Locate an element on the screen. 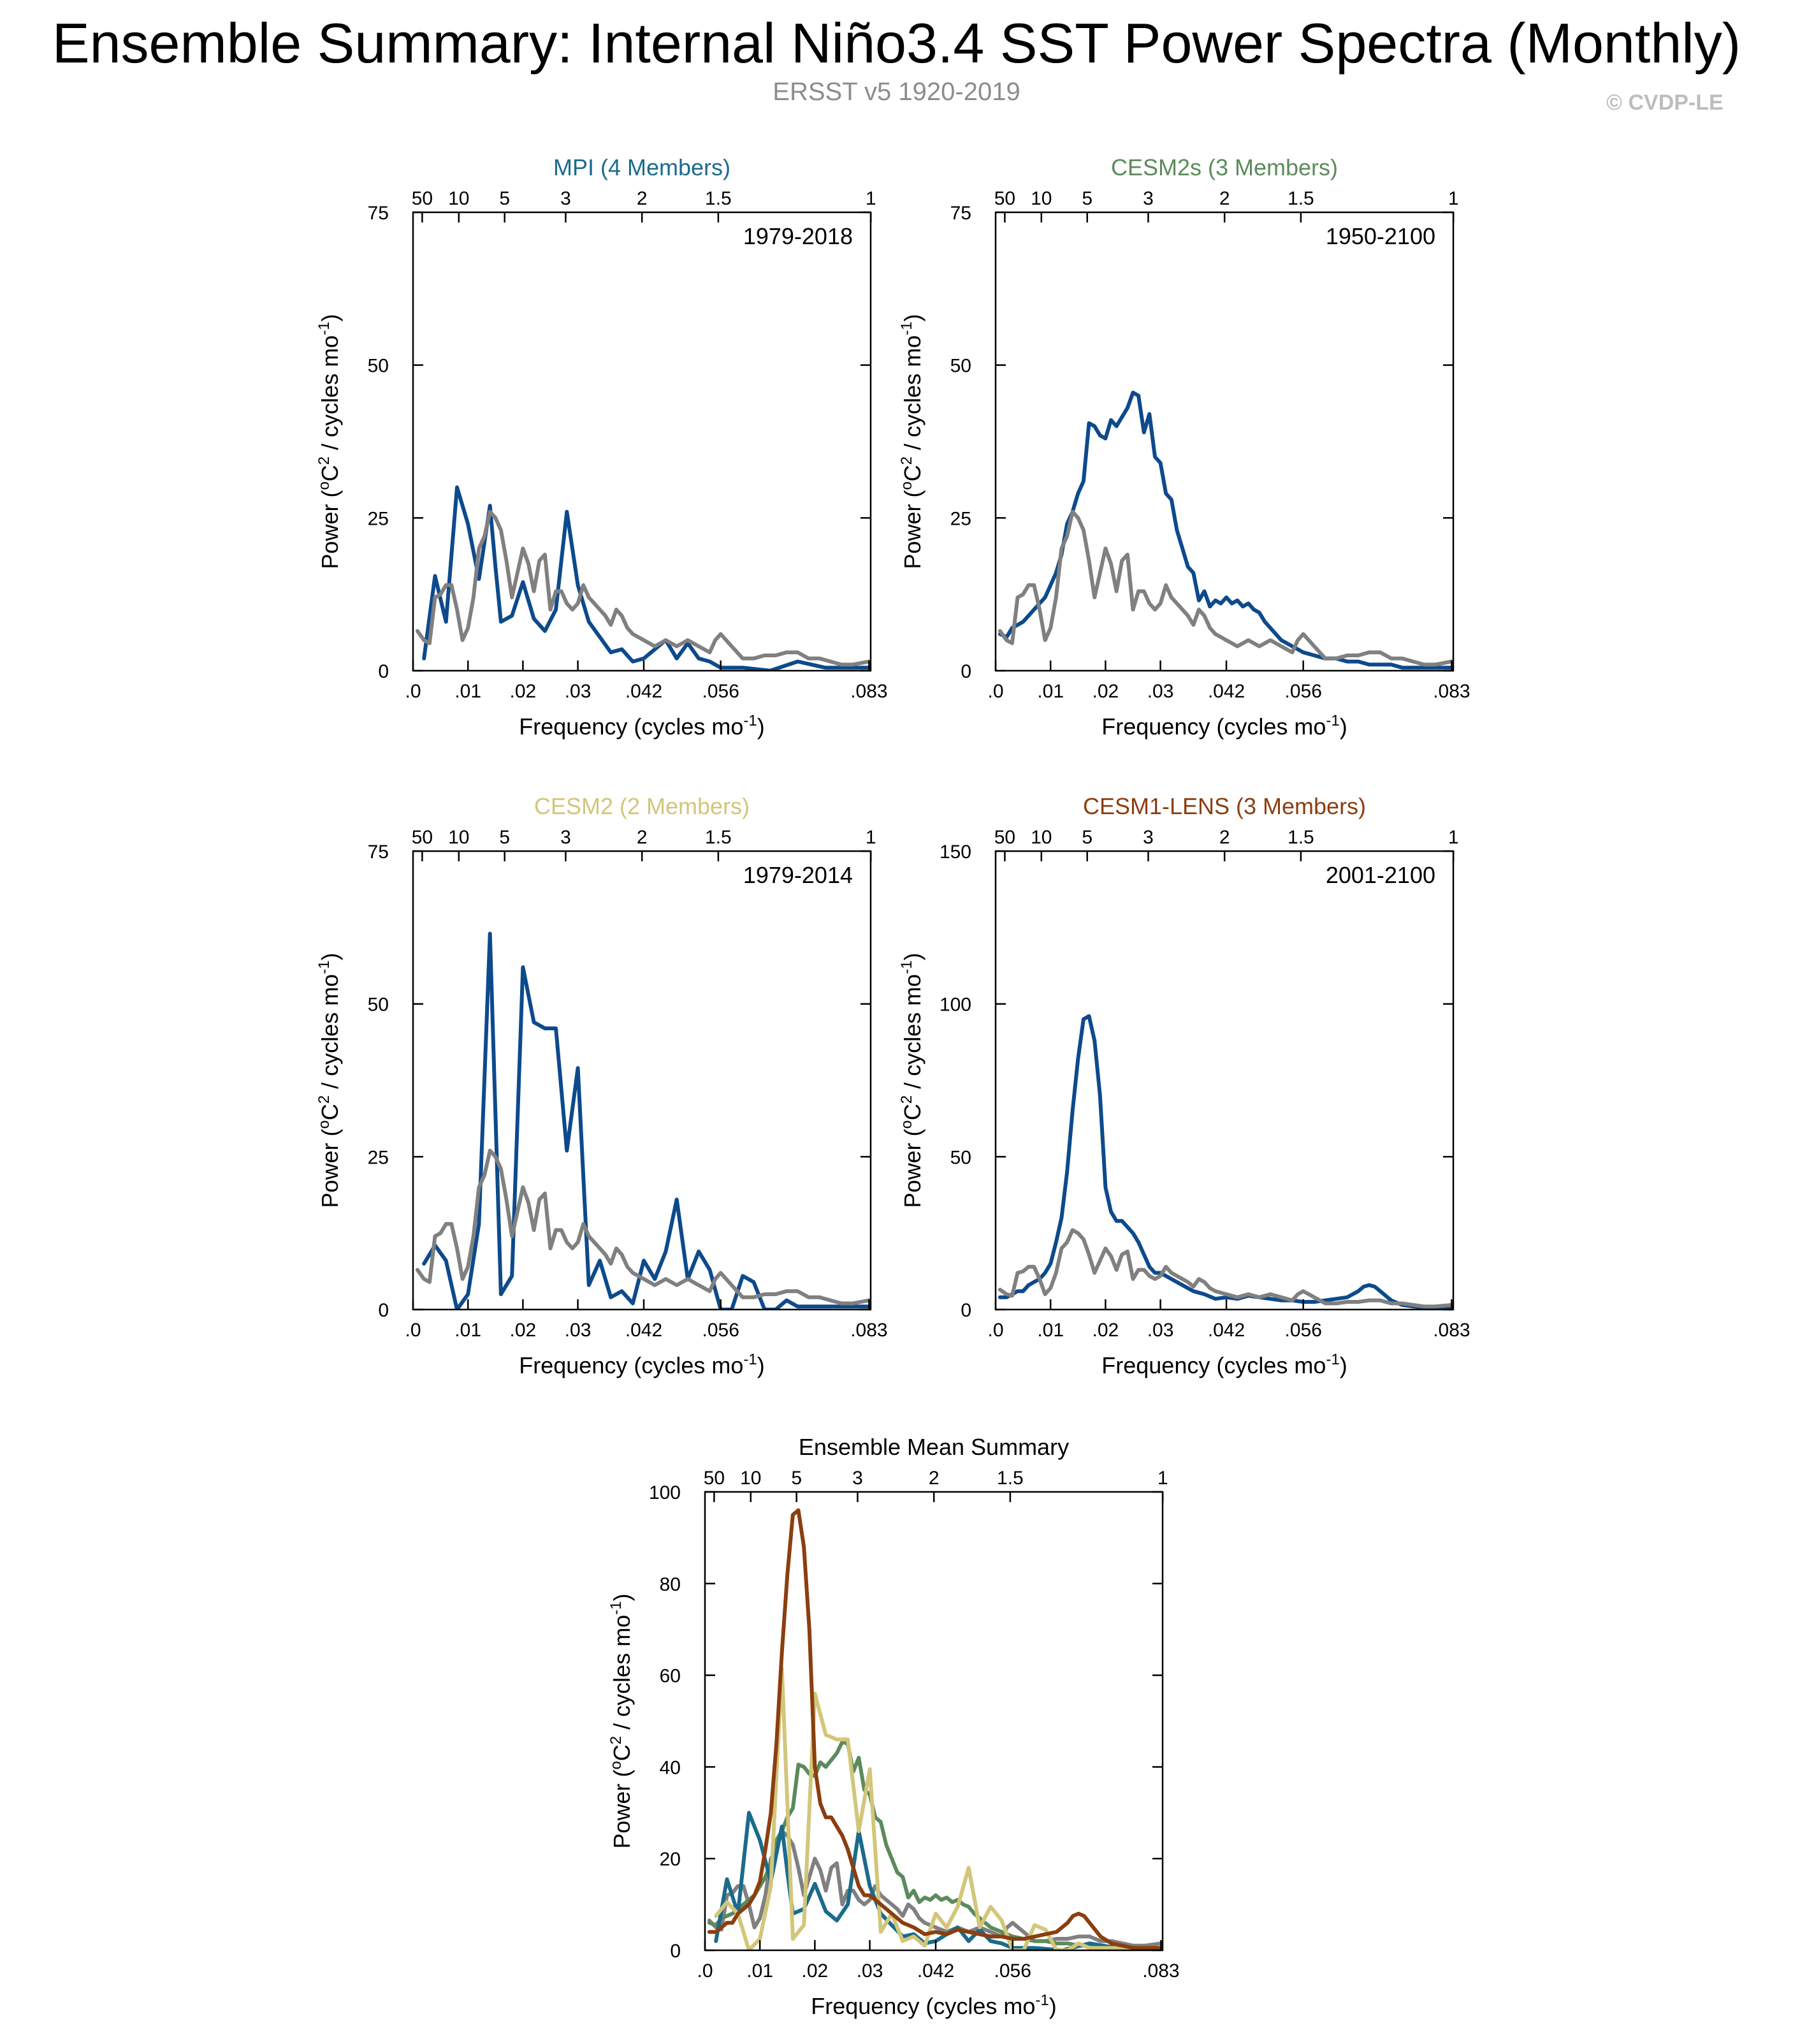 The width and height of the screenshot is (1793, 2044). period-label: 1979-2018 is located at coordinates (798, 236).